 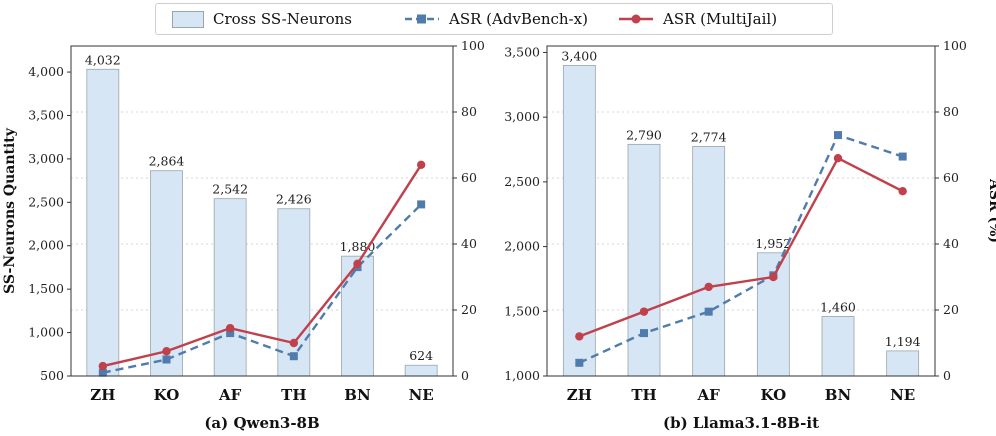 I want to click on legend-item-bars: Cross SS-Neurons, so click(x=262, y=19).